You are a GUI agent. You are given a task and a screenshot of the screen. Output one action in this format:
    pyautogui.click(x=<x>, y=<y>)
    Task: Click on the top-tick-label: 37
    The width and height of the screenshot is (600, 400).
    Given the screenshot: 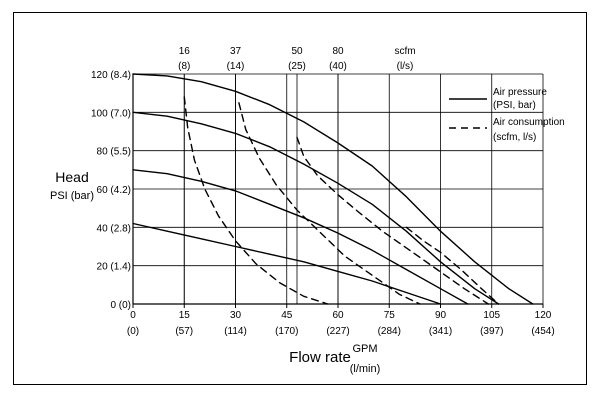 What is the action you would take?
    pyautogui.click(x=236, y=51)
    